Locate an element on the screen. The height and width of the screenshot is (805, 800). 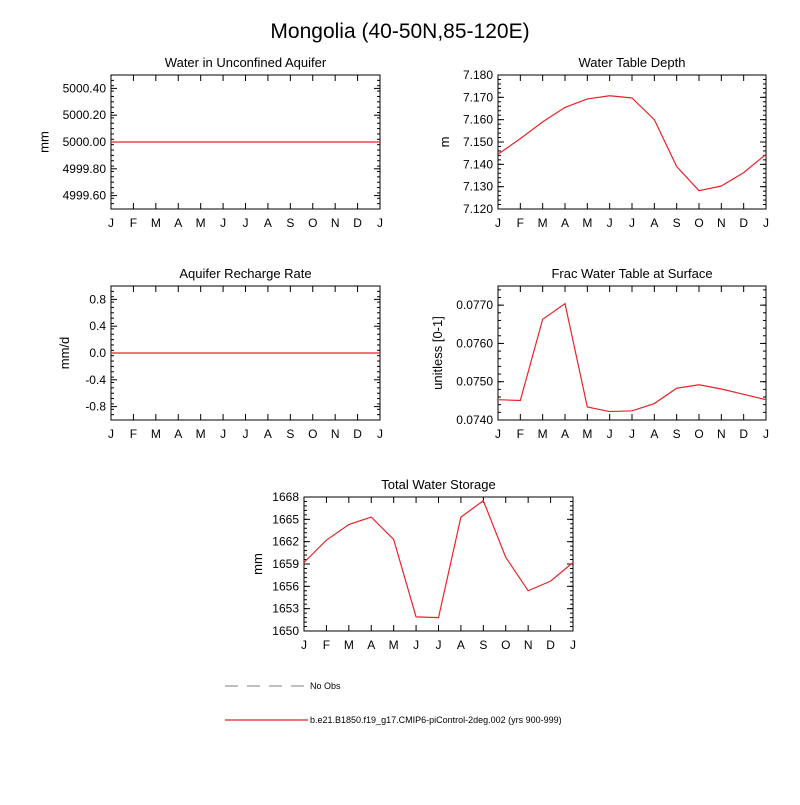
y-tick-label: -0.4 is located at coordinates (95, 380).